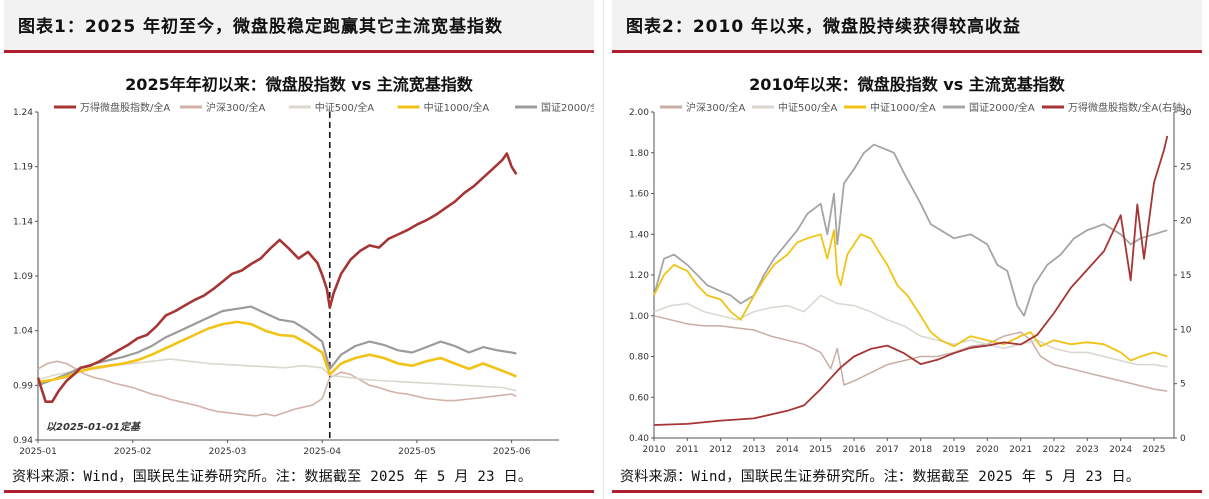 The width and height of the screenshot is (1209, 499). What do you see at coordinates (639, 113) in the screenshot?
I see `y-tick-label: 2.00` at bounding box center [639, 113].